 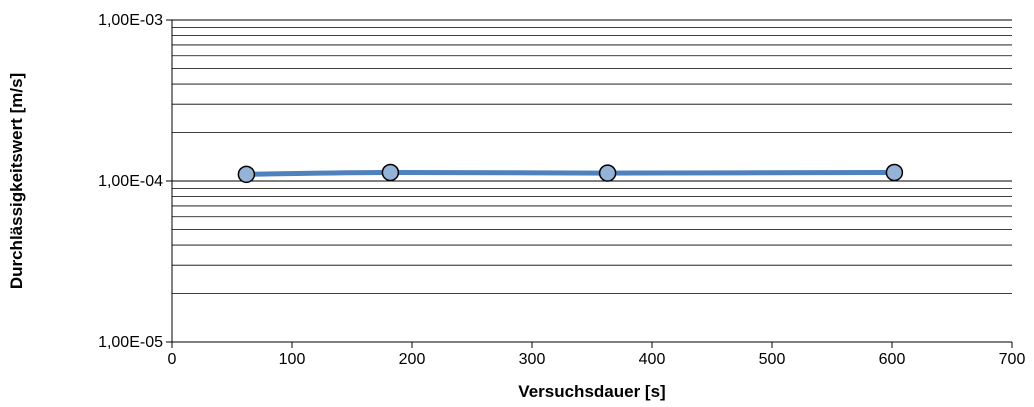 I want to click on x-tick-label: 100, so click(x=292, y=359).